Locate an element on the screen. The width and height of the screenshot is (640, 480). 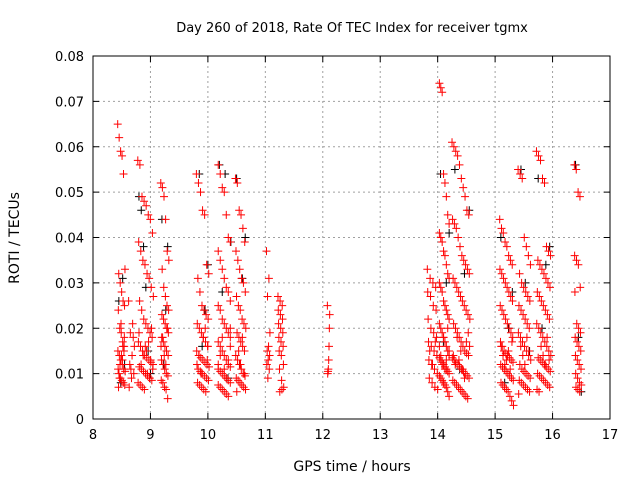
x-tick-label: 9 is located at coordinates (150, 435).